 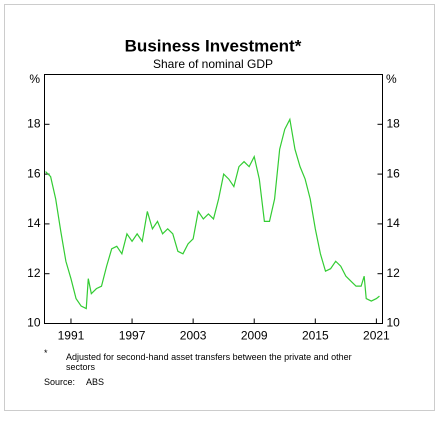 What do you see at coordinates (394, 223) in the screenshot?
I see `y2-tick-label: 14` at bounding box center [394, 223].